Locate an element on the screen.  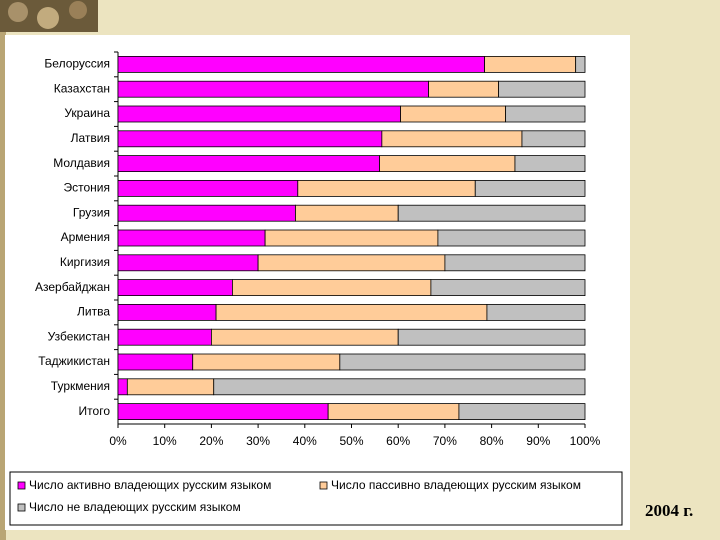
x-tick-label: 50% is located at coordinates (351, 441).